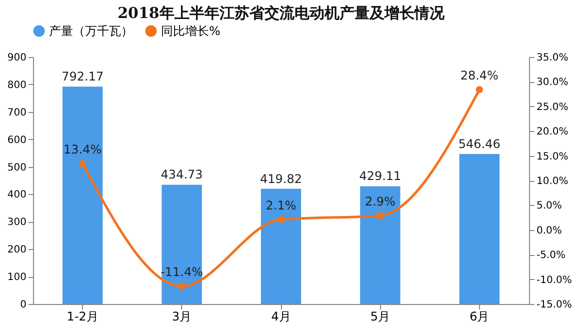 The height and width of the screenshot is (328, 578). What do you see at coordinates (479, 144) in the screenshot?
I see `data-label: 546.46` at bounding box center [479, 144].